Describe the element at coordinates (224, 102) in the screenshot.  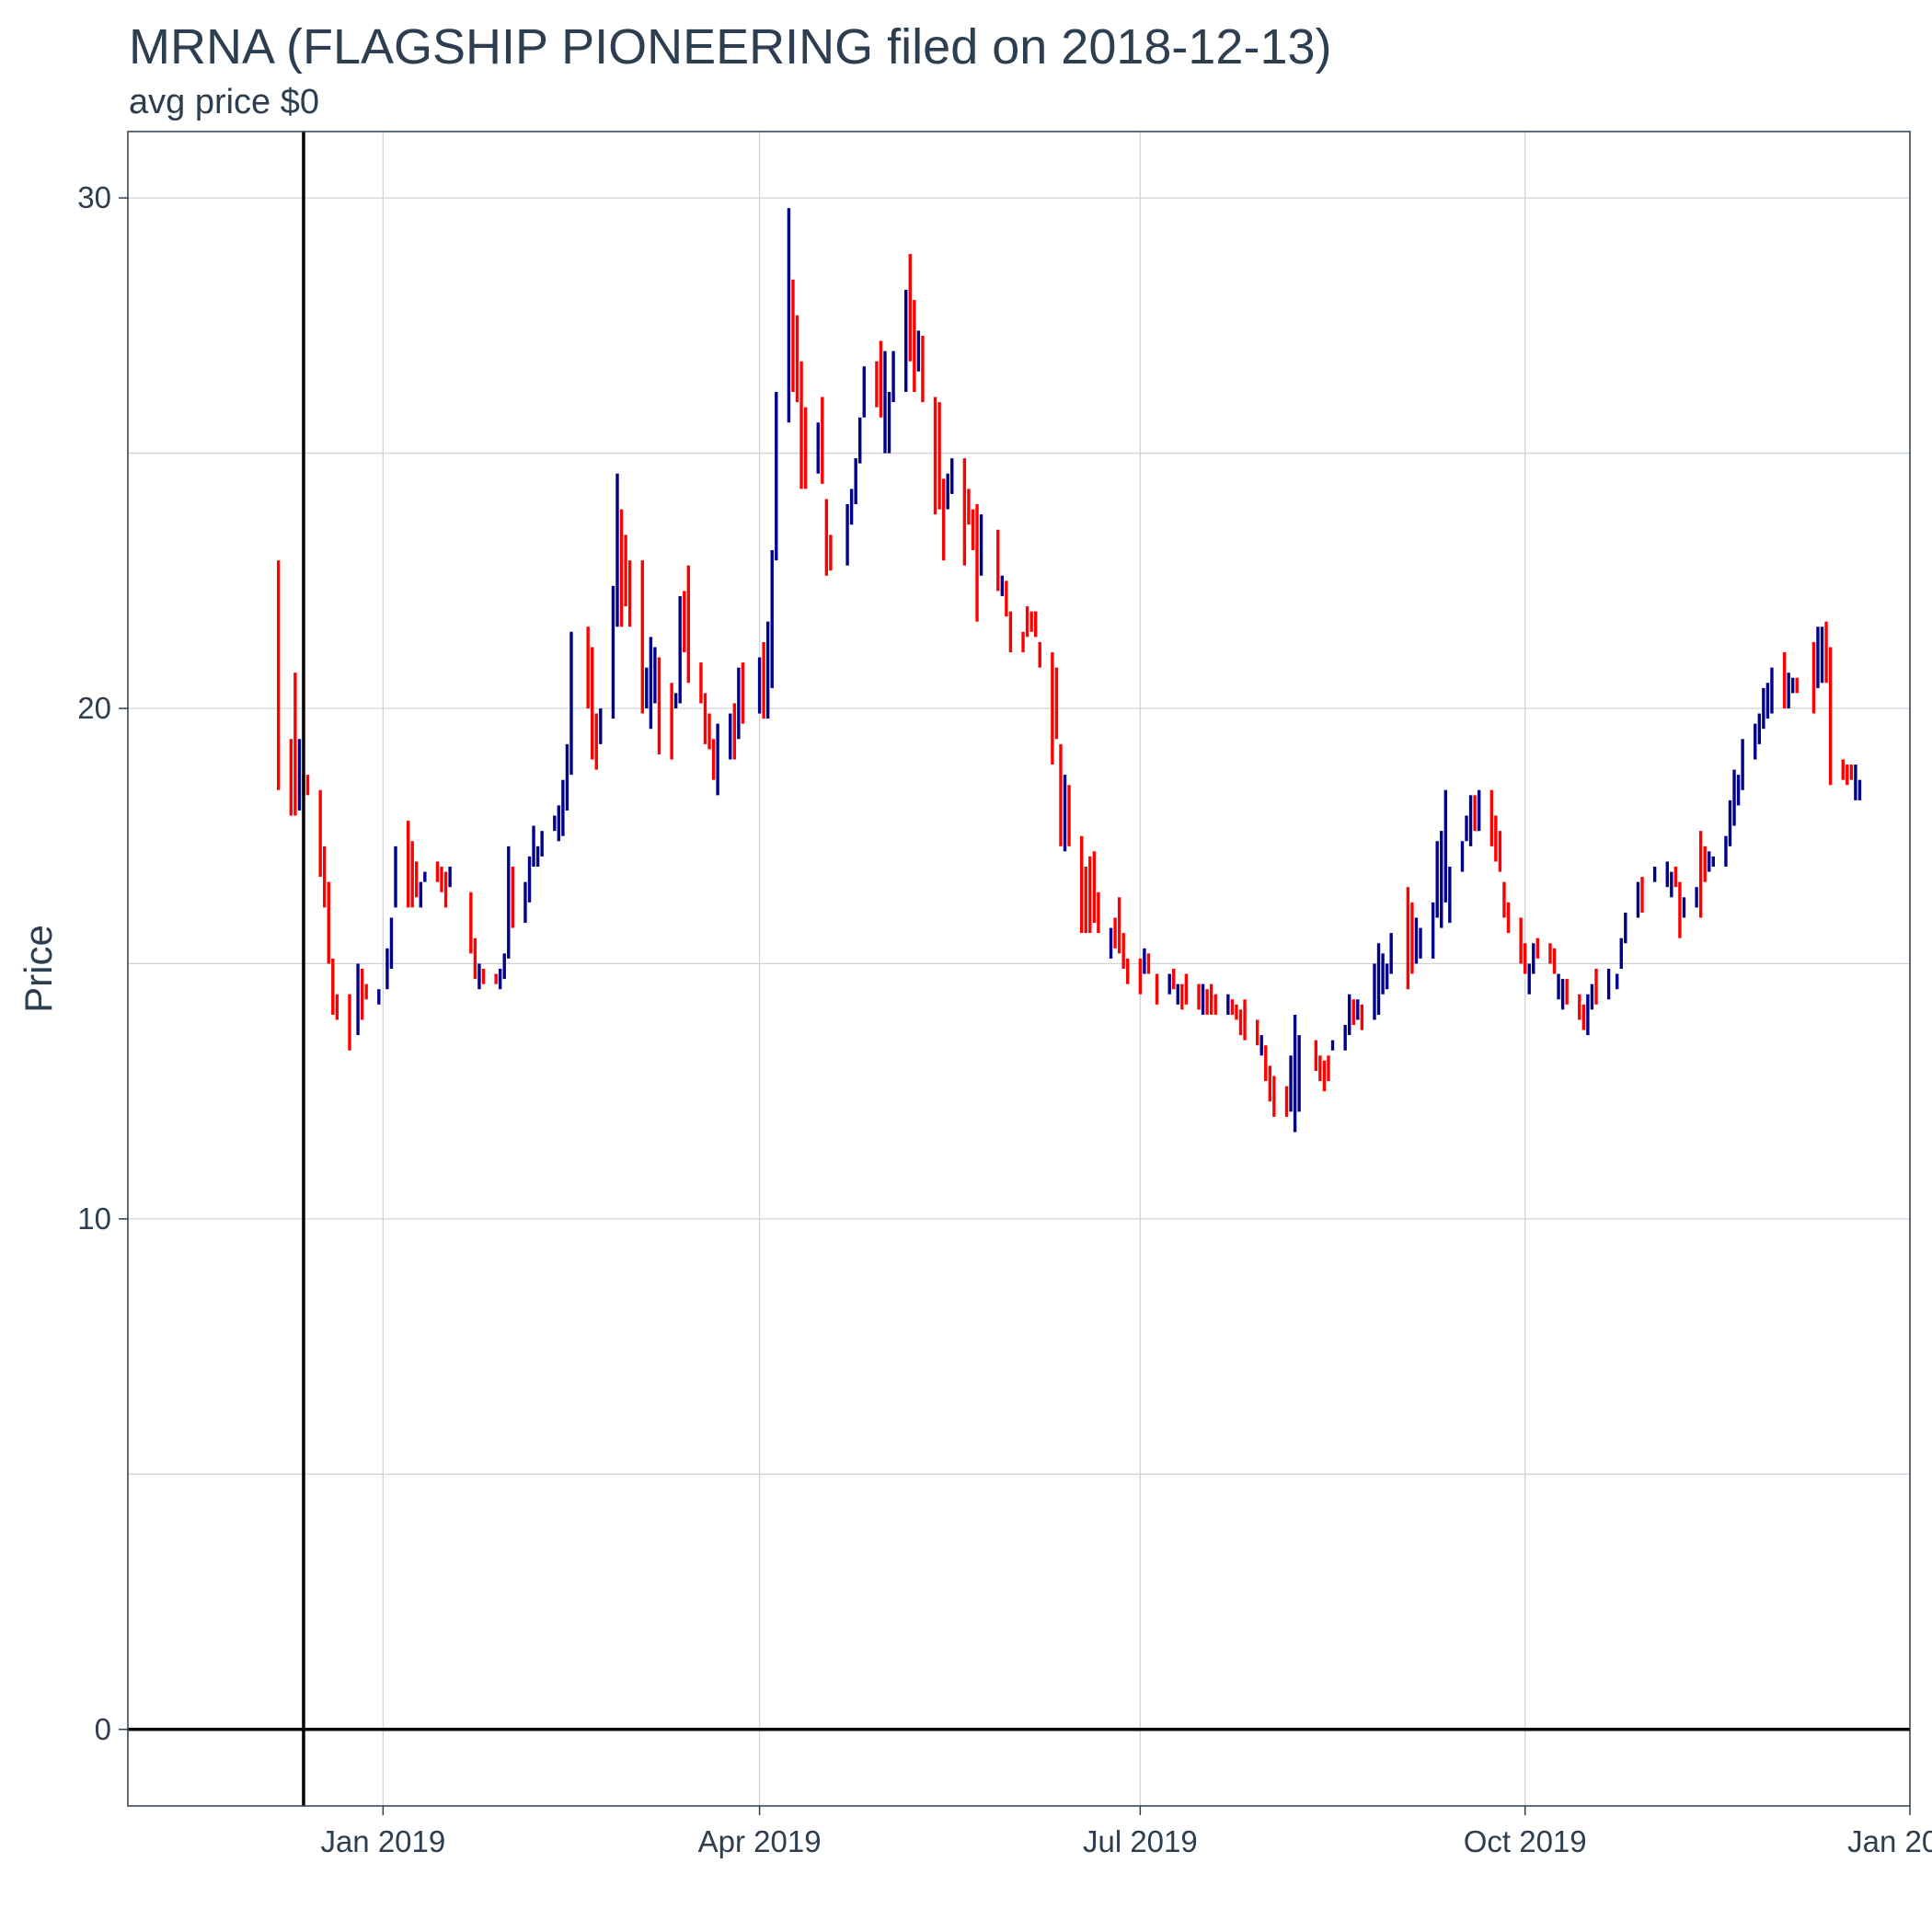
I see `chart-subtitle: avg price $0` at that location.